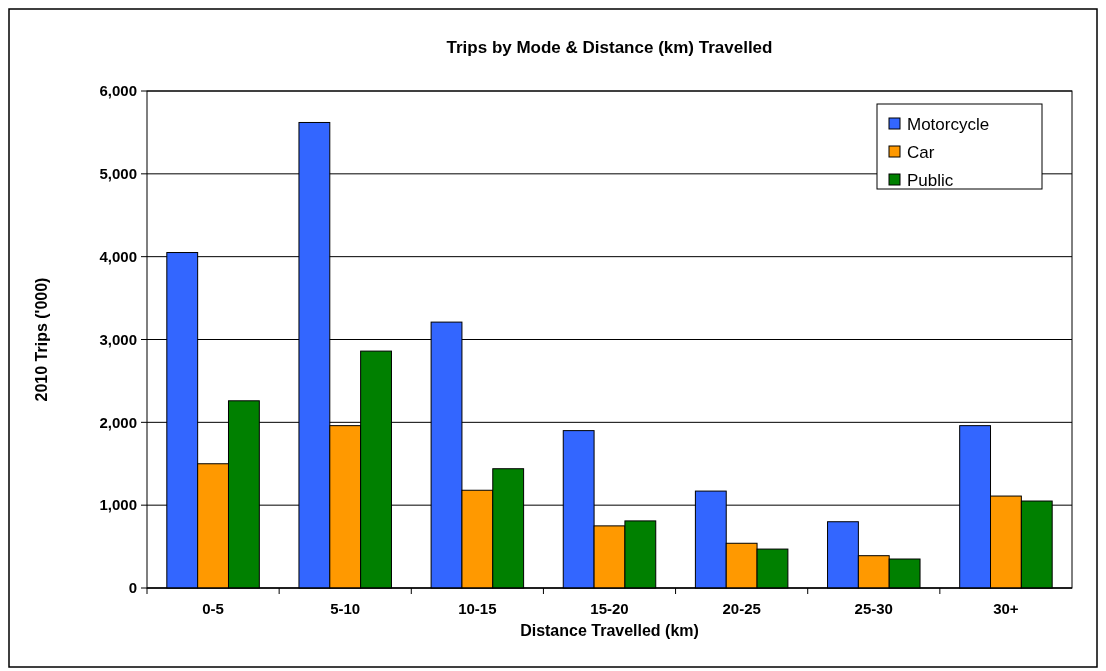 This screenshot has height=671, width=1106. I want to click on x-tick-label: 15-20, so click(609, 608).